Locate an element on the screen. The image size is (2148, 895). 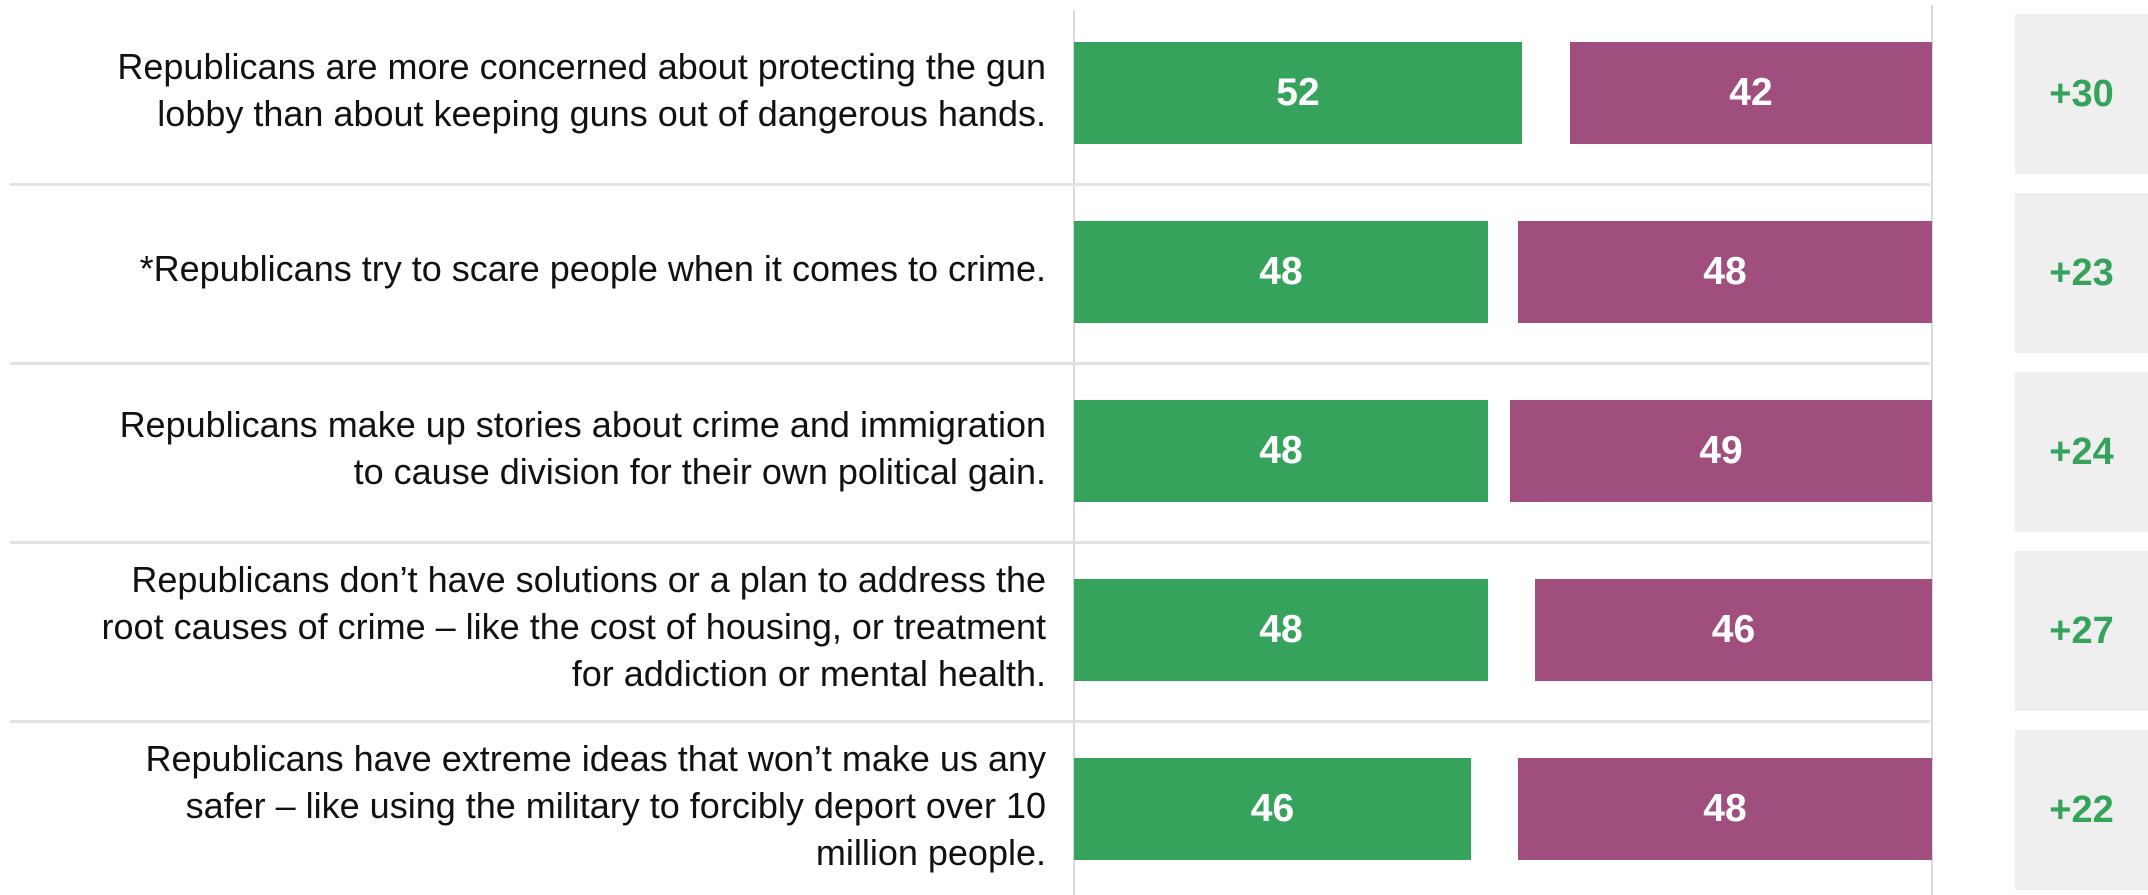
bar-series-b: 49 is located at coordinates (1721, 451).